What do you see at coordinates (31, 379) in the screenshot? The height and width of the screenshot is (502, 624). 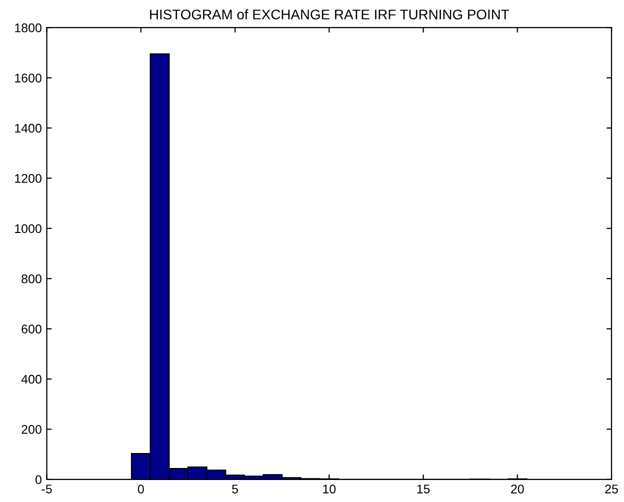 I see `y-tick-label: 400` at bounding box center [31, 379].